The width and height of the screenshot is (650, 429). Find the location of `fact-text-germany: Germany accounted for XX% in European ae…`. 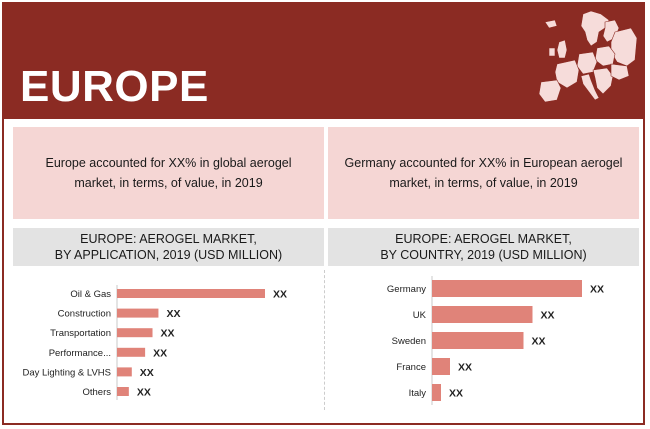

fact-text-germany: Germany accounted for XX% in European ae… is located at coordinates (483, 173).